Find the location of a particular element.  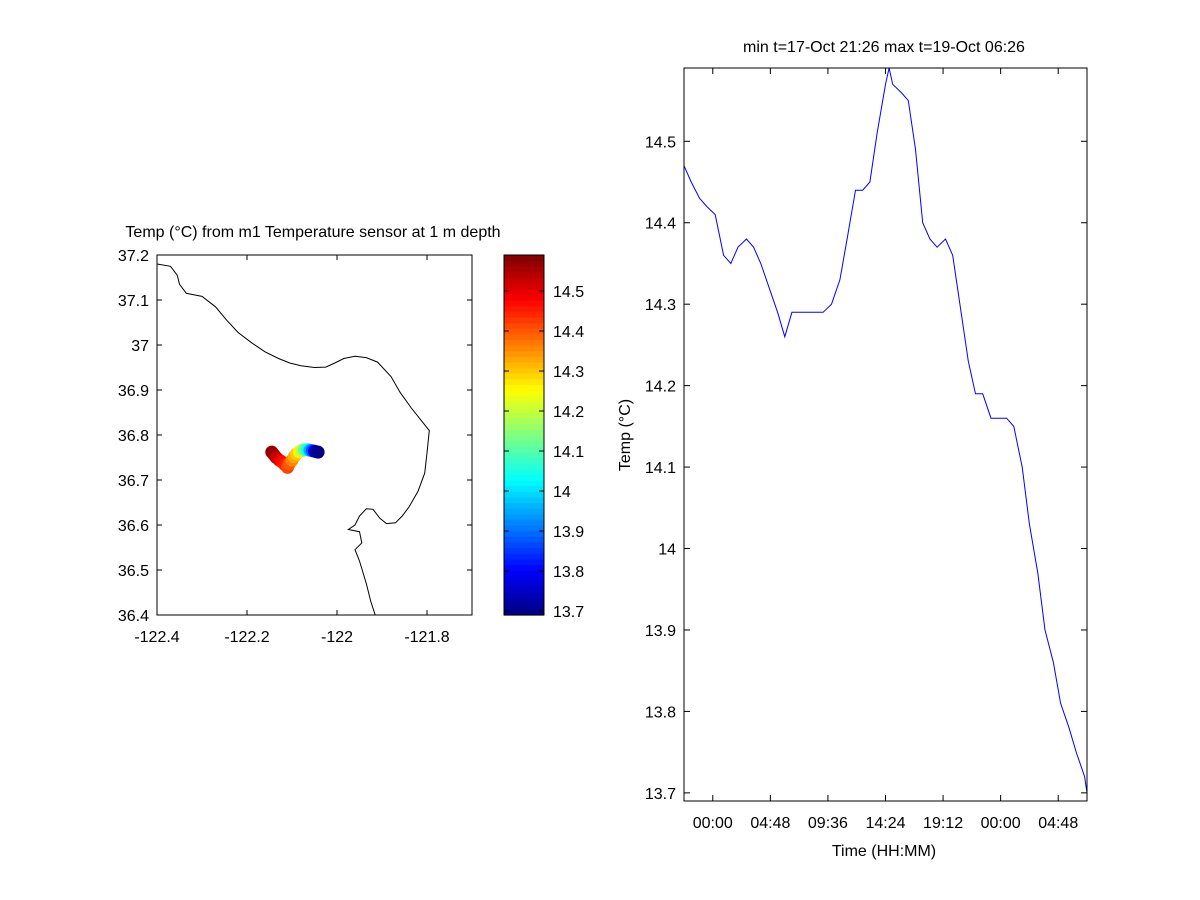

map-y-tick-label: 36.8 is located at coordinates (133, 436).